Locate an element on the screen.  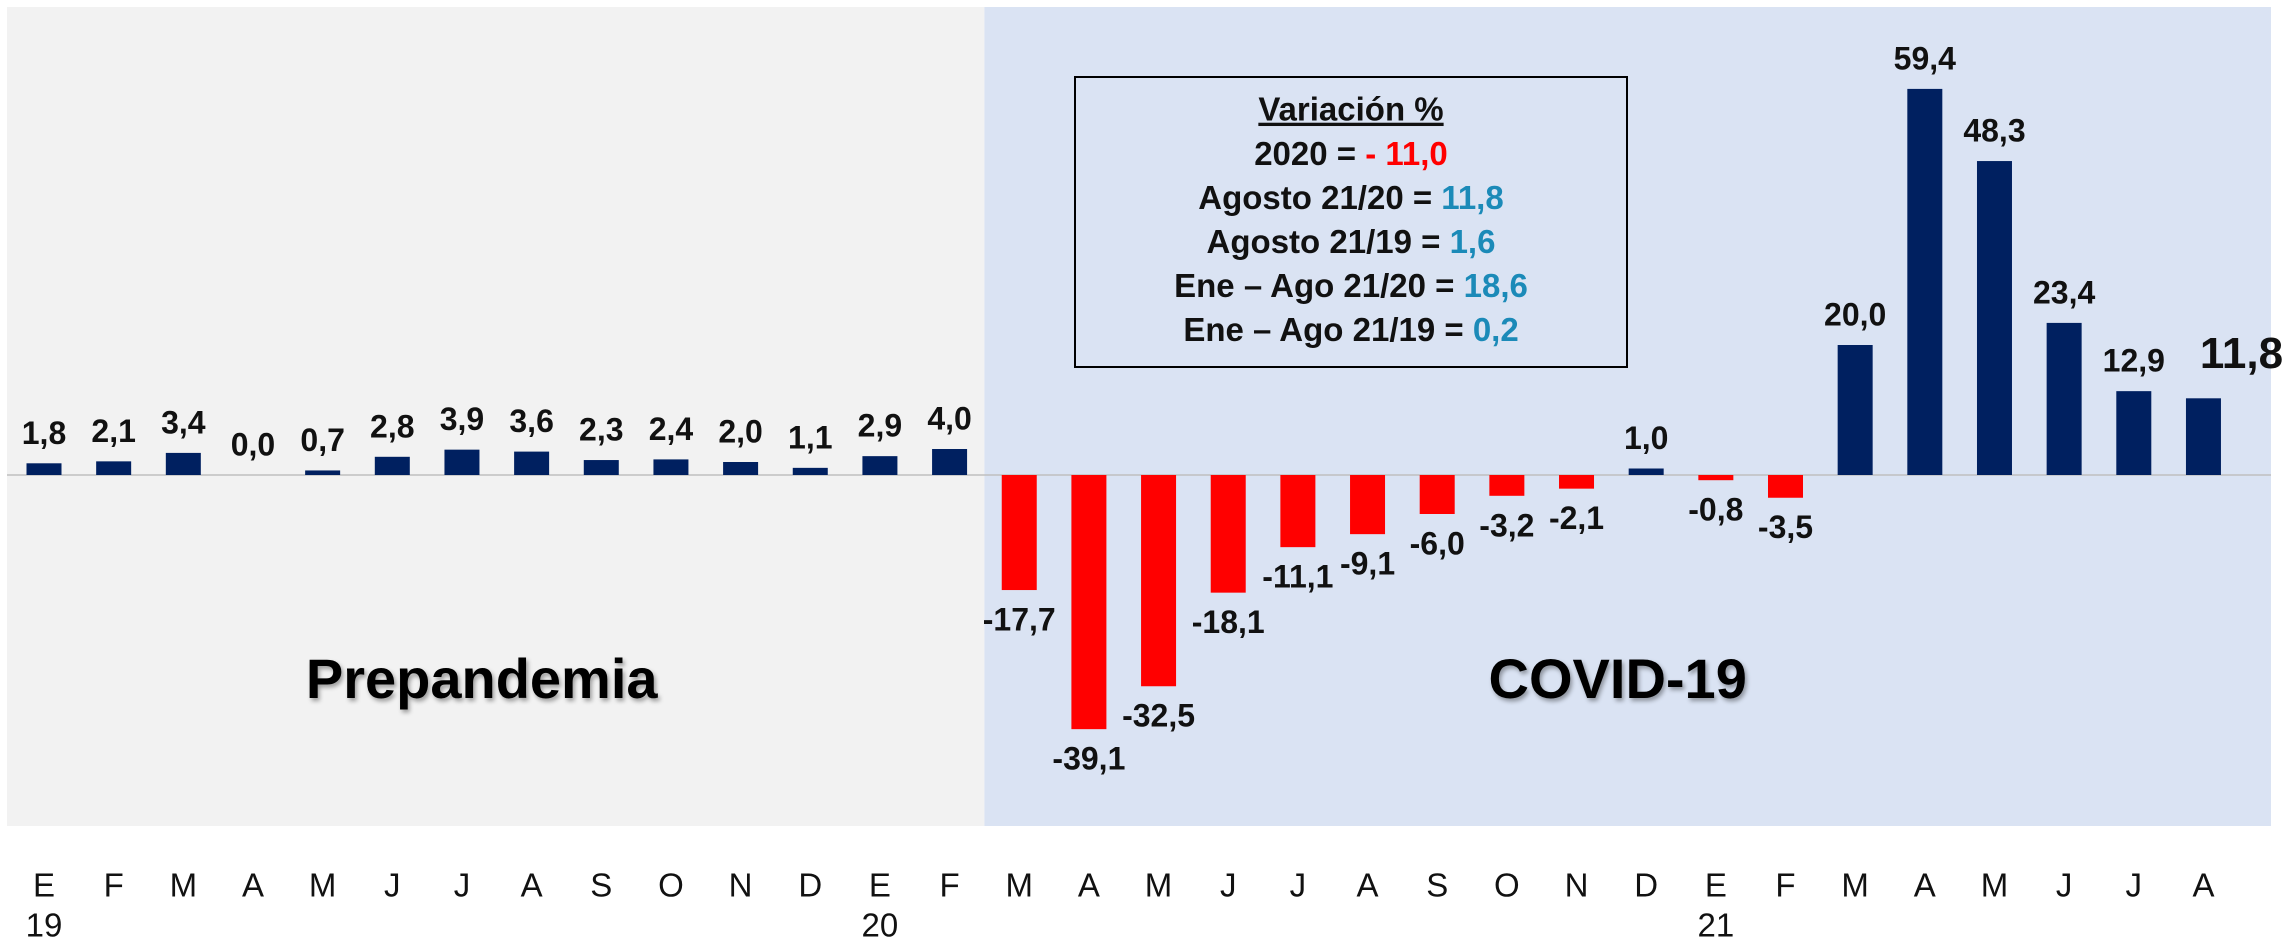
annotation-value: - 11,0 is located at coordinates (1406, 153).